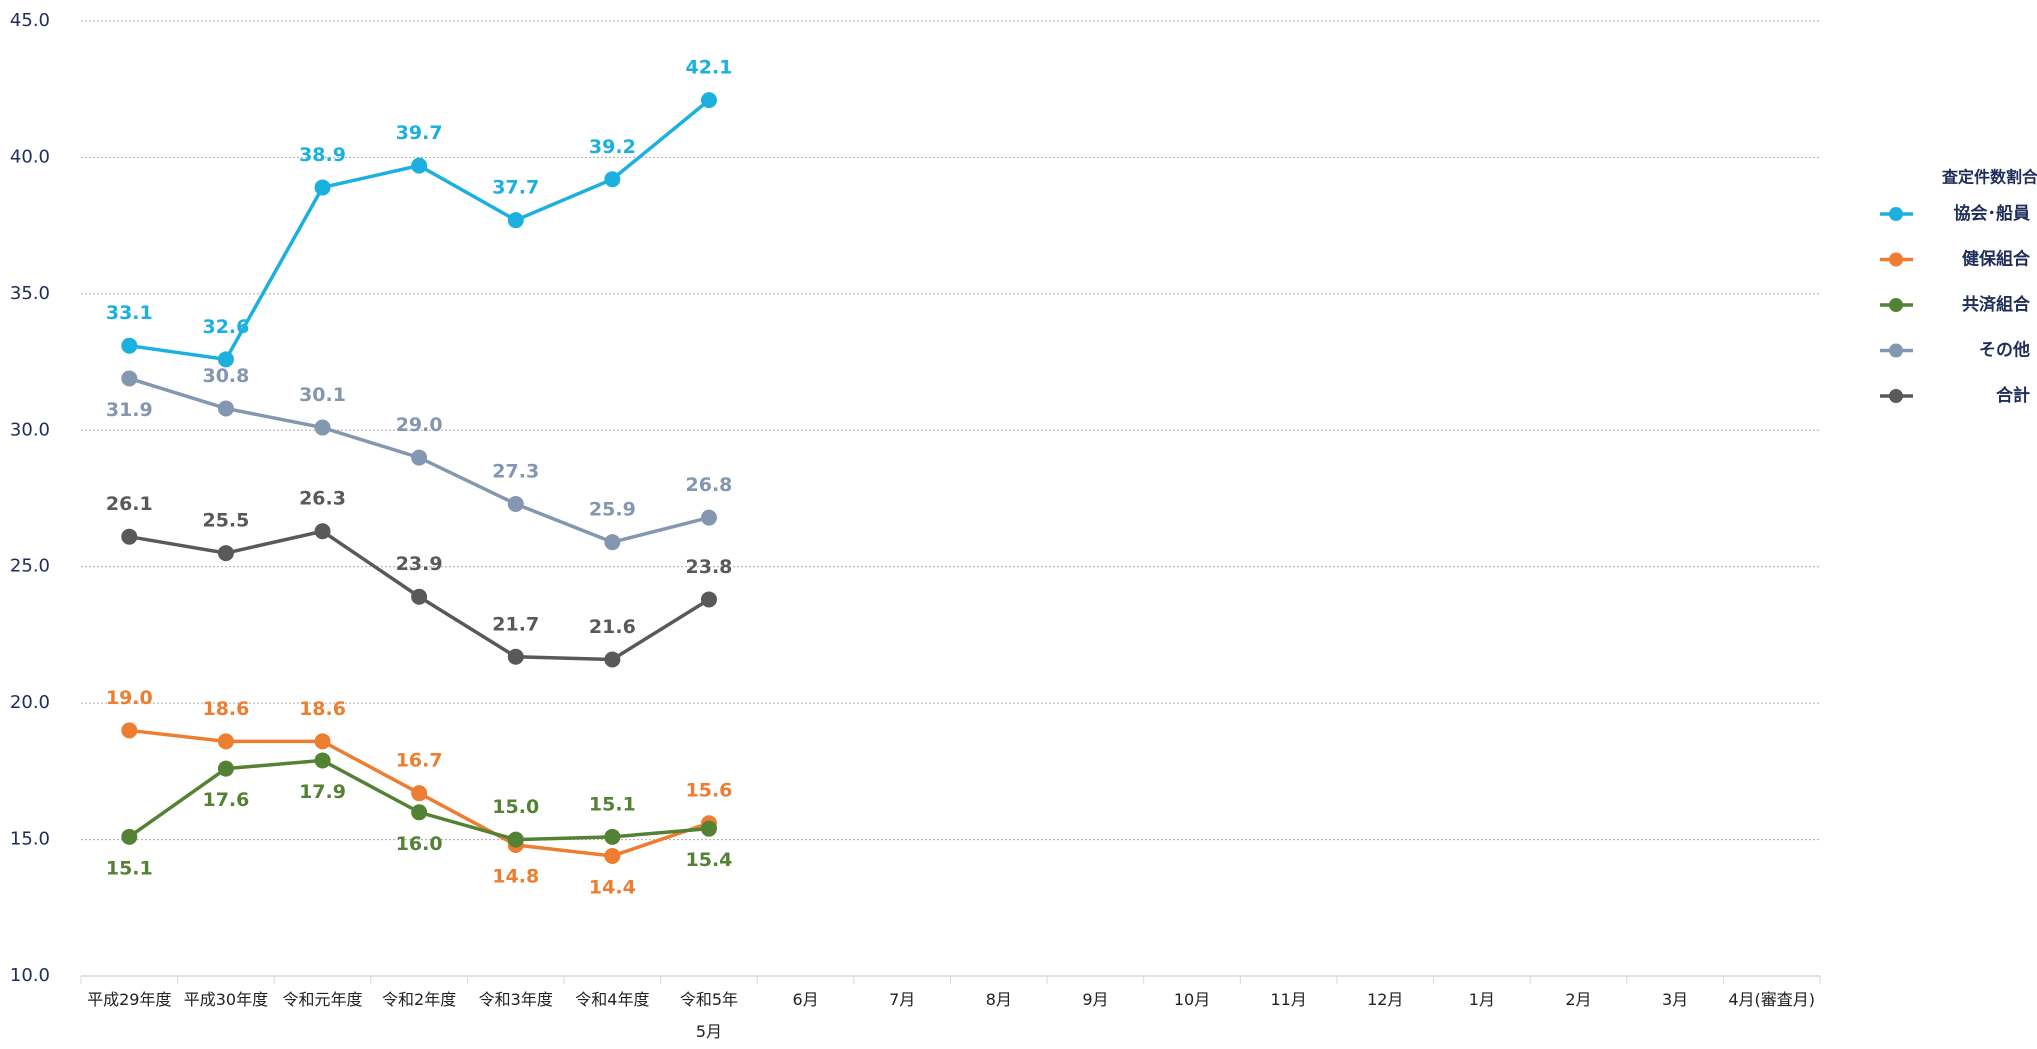 Image resolution: width=2037 pixels, height=1049 pixels. Describe the element at coordinates (805, 999) in the screenshot. I see `x-tick-label: 6月` at that location.